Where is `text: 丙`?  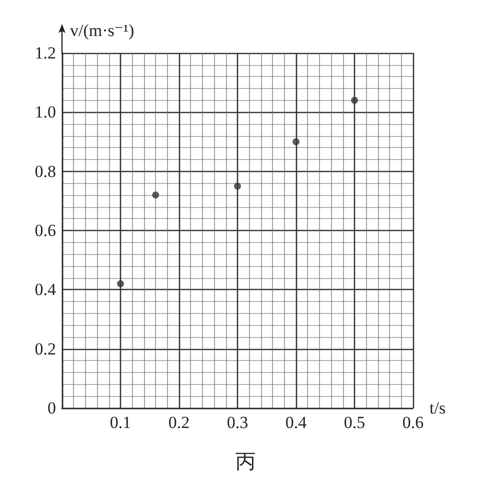
text: 丙 is located at coordinates (246, 462).